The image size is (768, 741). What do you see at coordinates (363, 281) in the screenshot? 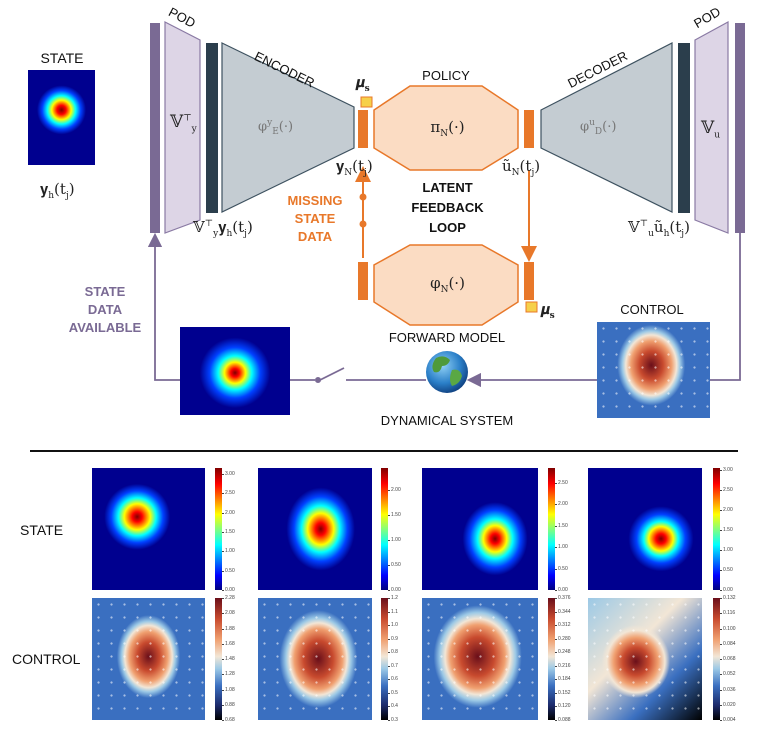
I see `forward-input-bar` at bounding box center [363, 281].